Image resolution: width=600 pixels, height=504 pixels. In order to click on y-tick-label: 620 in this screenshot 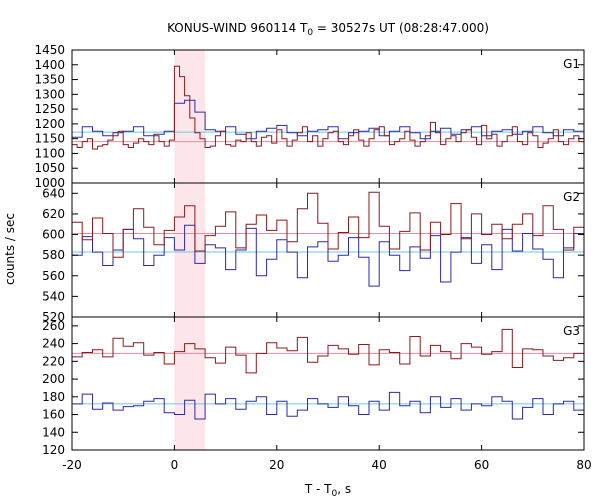, I will do `click(53, 214)`.